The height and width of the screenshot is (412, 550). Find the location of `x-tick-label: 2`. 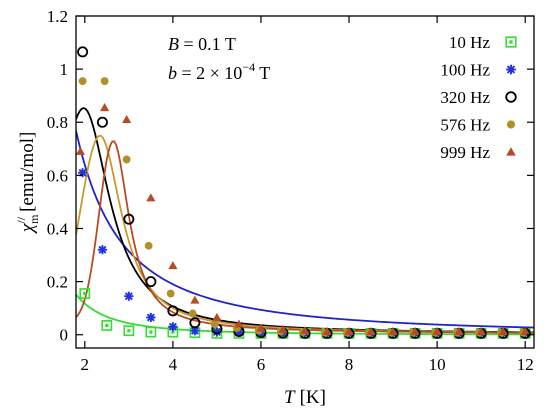

x-tick-label: 2 is located at coordinates (85, 364).